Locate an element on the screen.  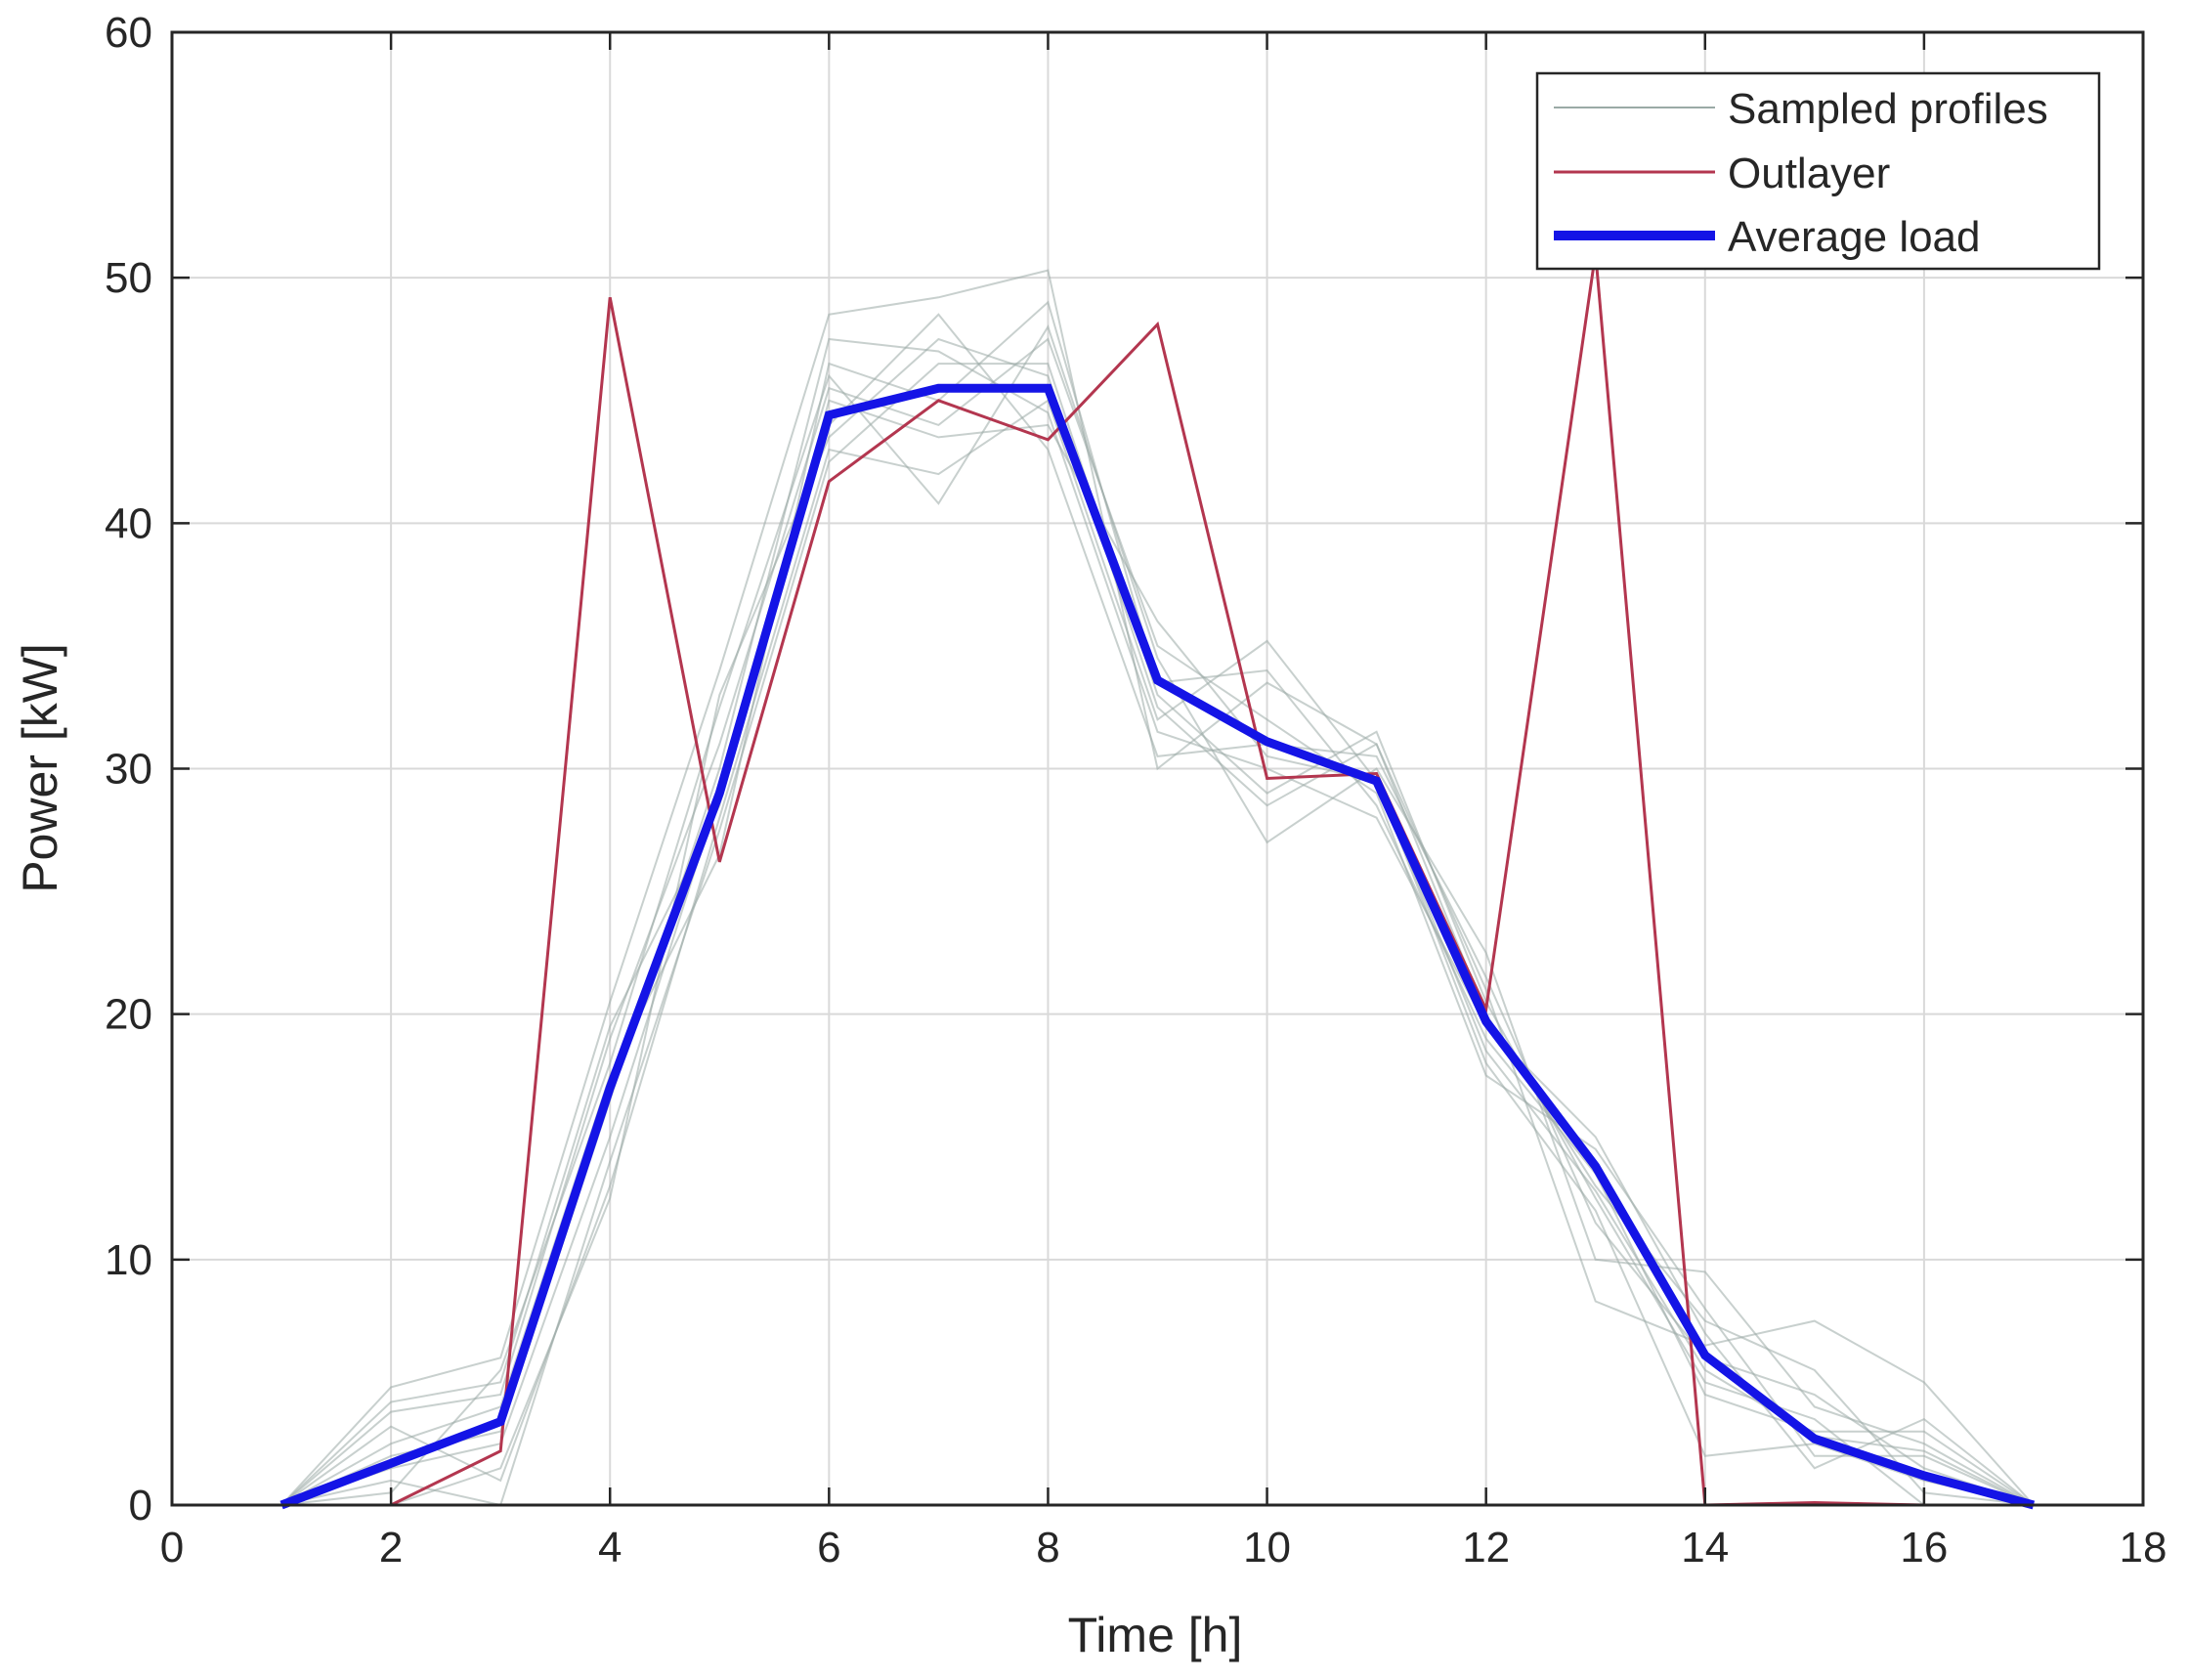
y-tick-label: 0 is located at coordinates (141, 1505).